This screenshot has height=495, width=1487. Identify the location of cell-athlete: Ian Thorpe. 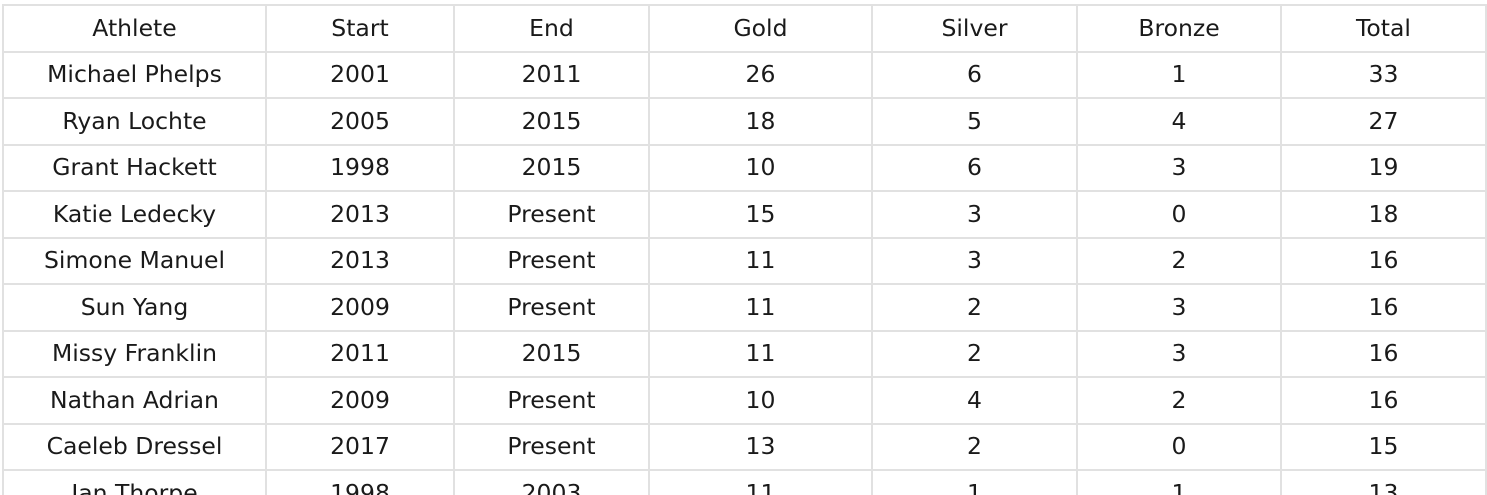
(134, 482).